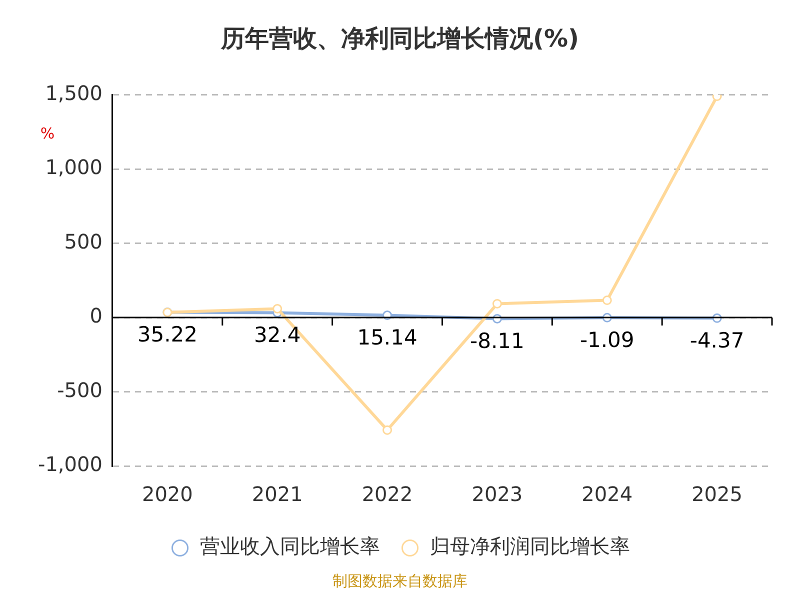  I want to click on data-label: -4.37, so click(717, 340).